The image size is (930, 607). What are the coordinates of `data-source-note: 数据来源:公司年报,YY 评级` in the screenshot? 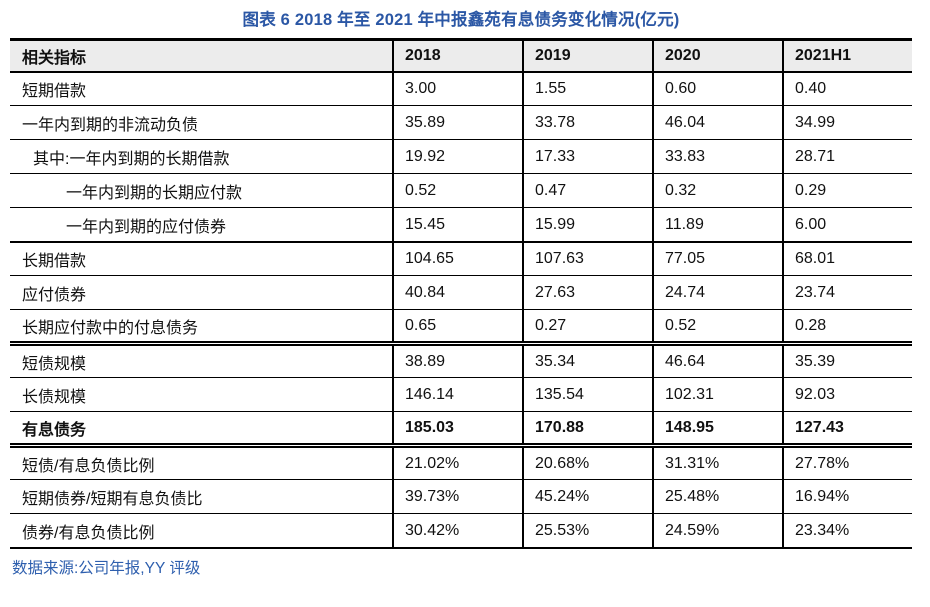 It's located at (106, 568).